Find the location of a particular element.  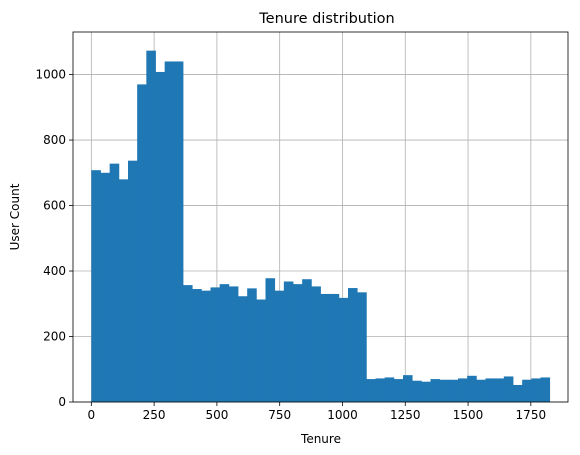

x-tick-label: 250 is located at coordinates (154, 415).